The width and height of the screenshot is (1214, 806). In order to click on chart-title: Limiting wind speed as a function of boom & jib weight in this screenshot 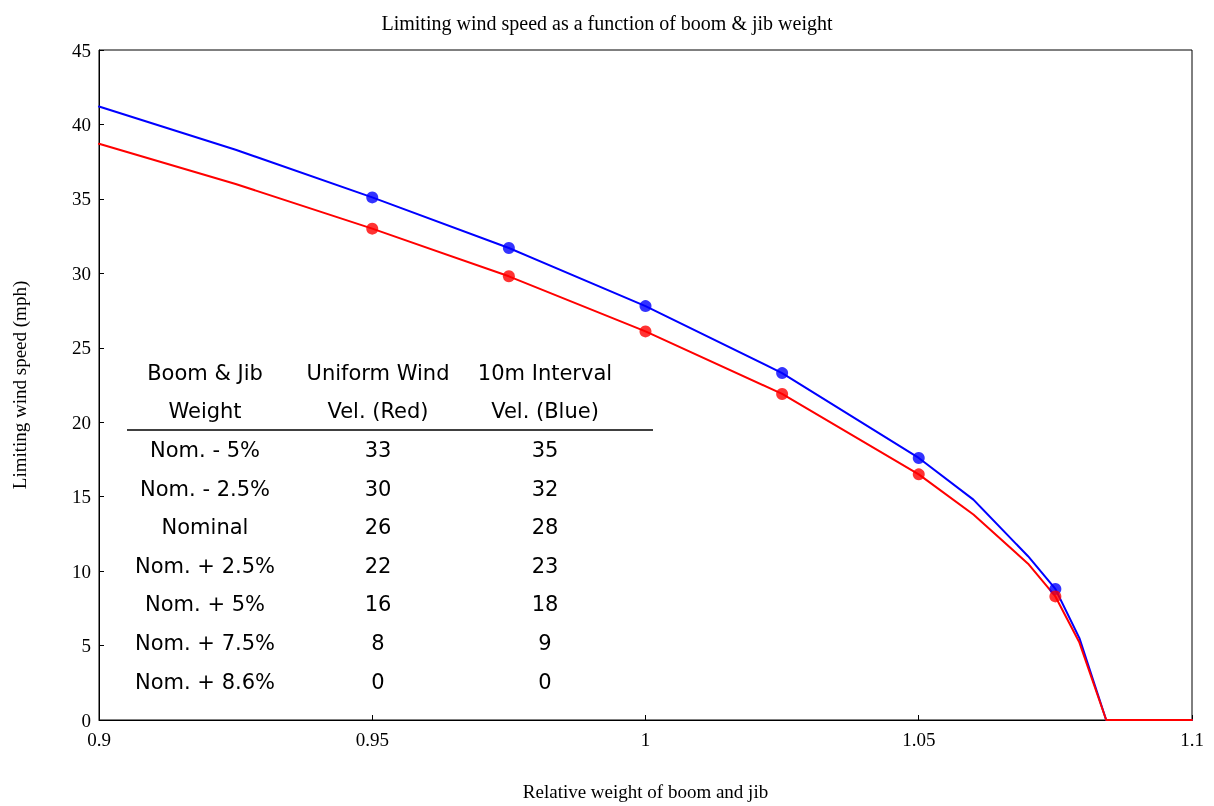, I will do `click(607, 23)`.